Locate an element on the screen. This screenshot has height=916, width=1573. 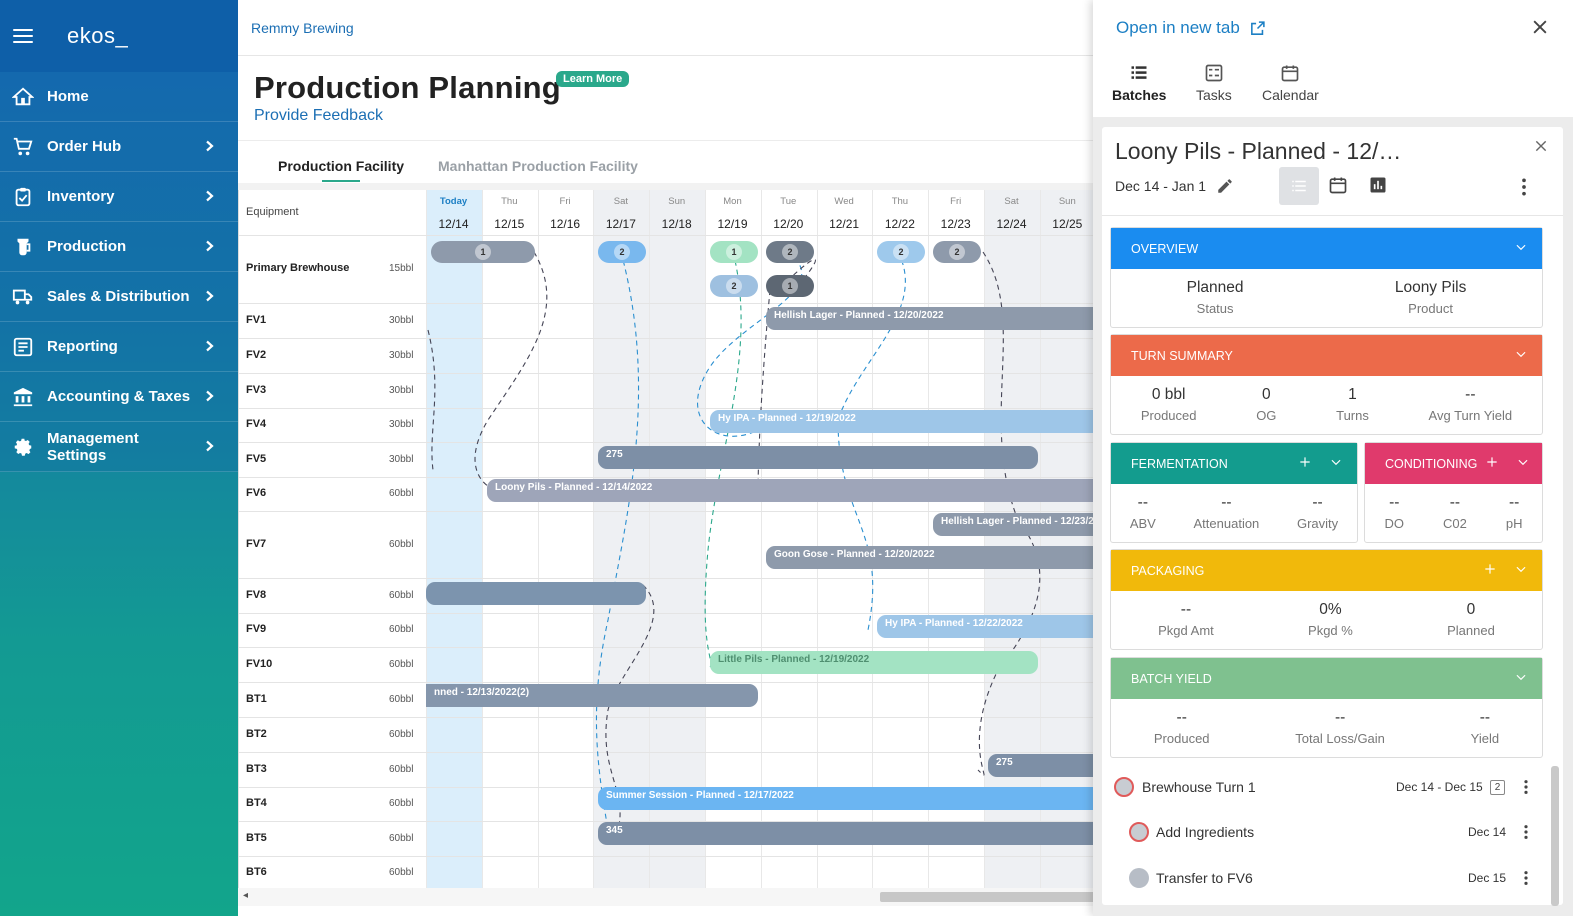
equipment-name: BT3 is located at coordinates (256, 768).